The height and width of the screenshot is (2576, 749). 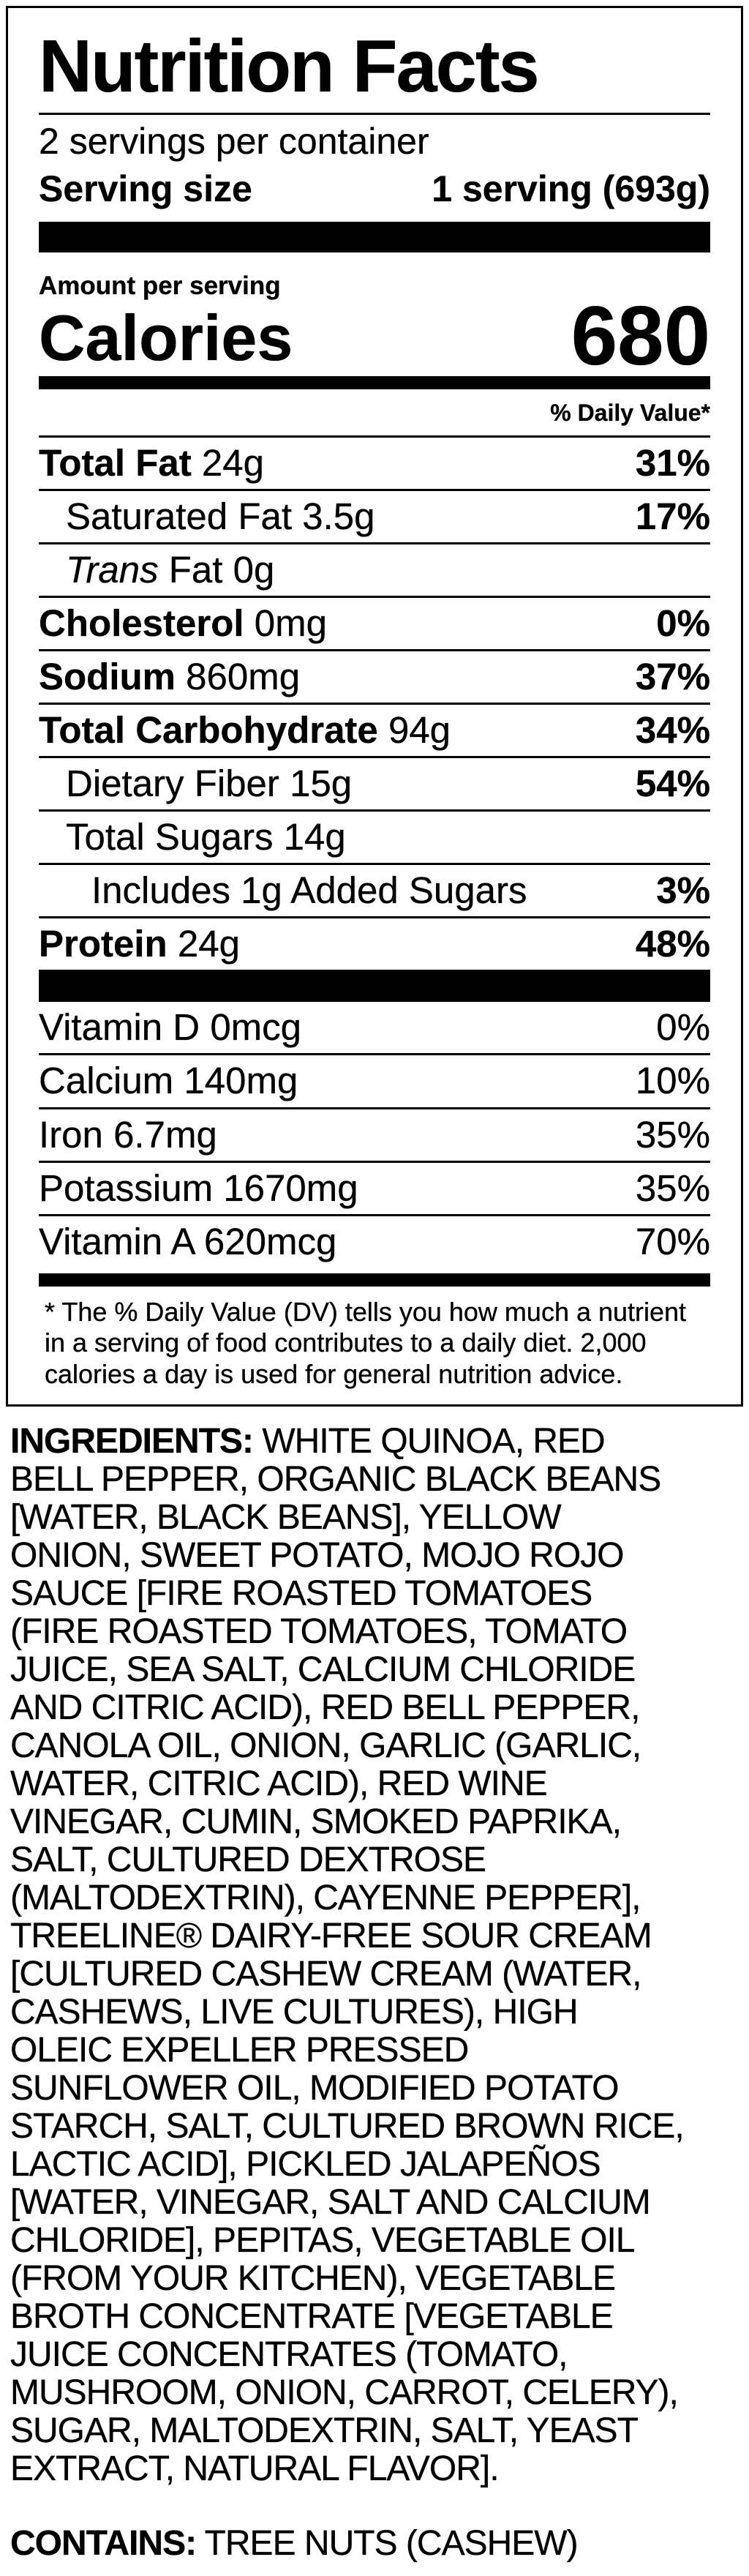 What do you see at coordinates (183, 623) in the screenshot?
I see `nutrient-name: Cholesterol 0mg` at bounding box center [183, 623].